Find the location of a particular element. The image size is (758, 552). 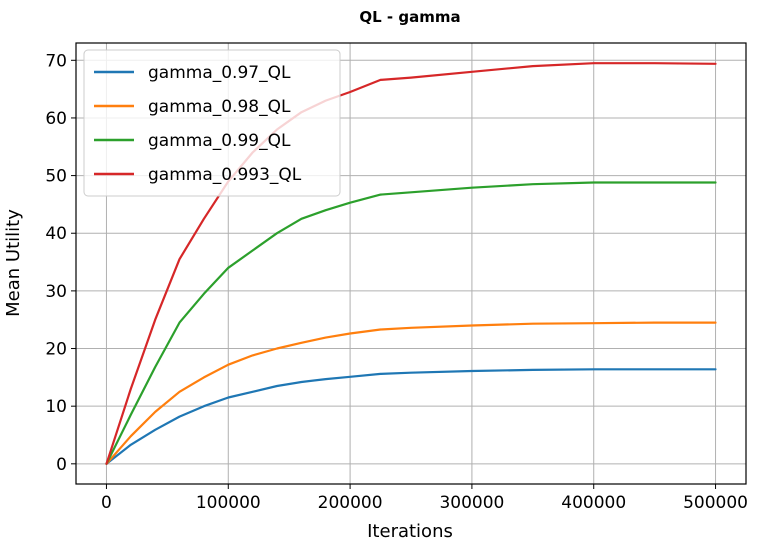

y-tick-label: 0 is located at coordinates (61, 465).